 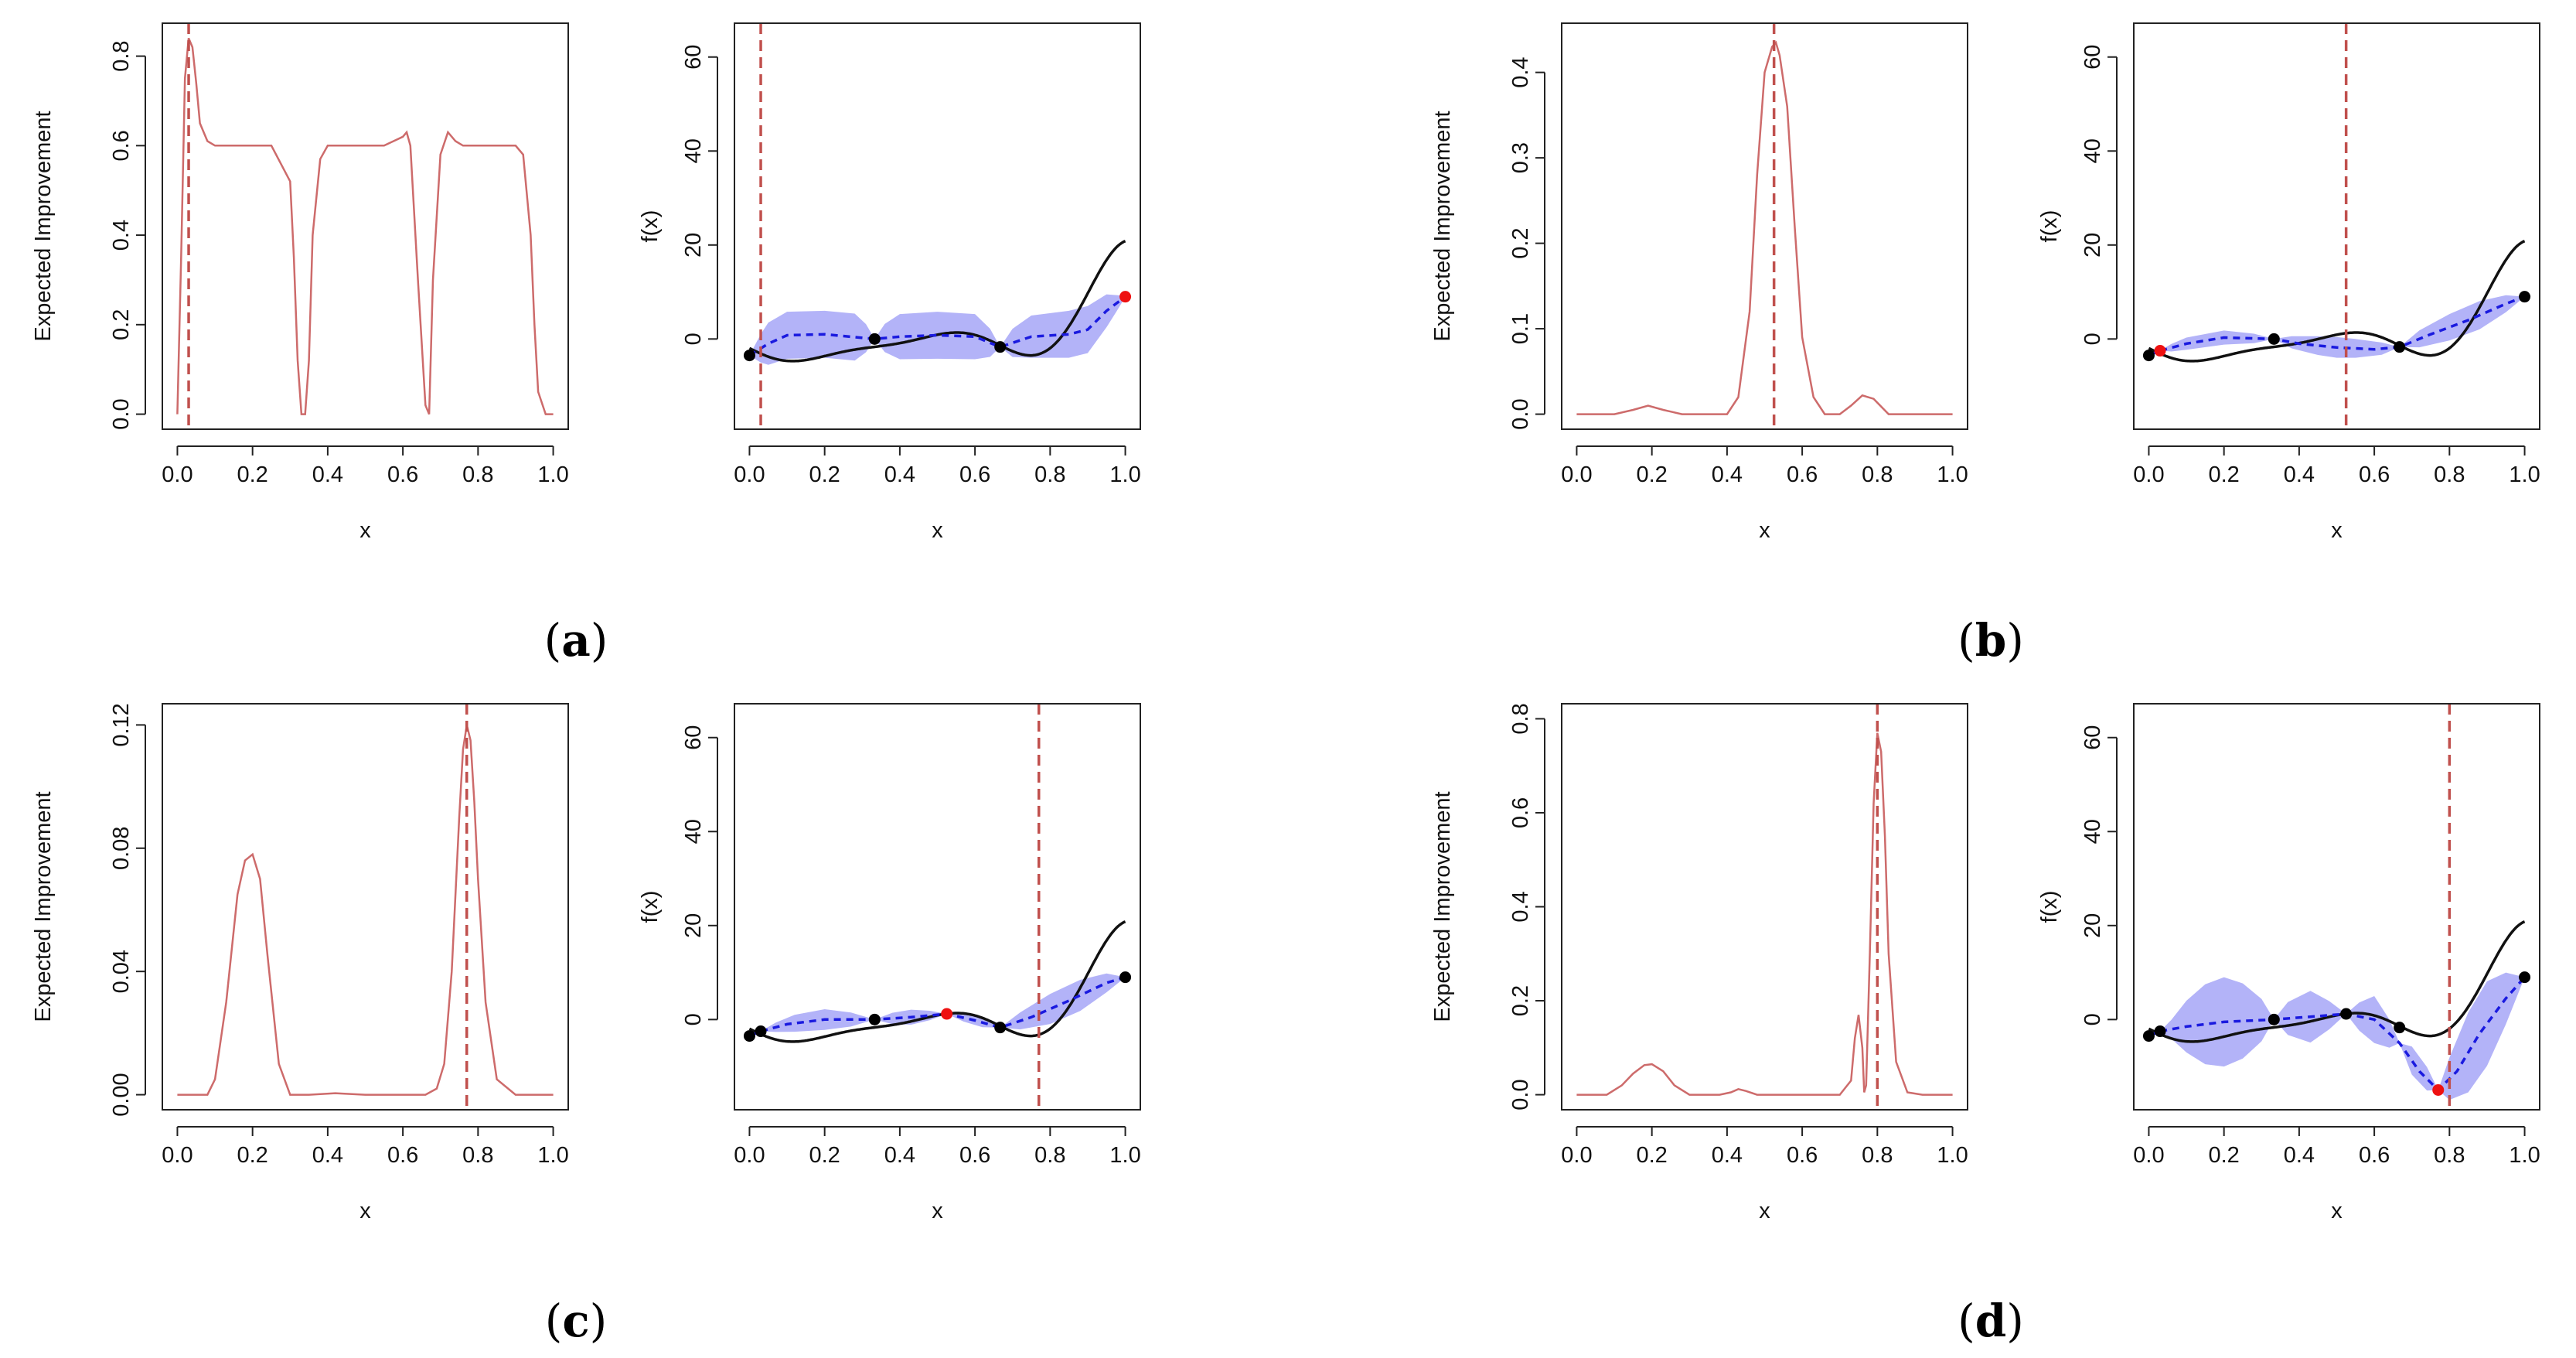 I want to click on plot-area-b-ei, so click(x=1765, y=226).